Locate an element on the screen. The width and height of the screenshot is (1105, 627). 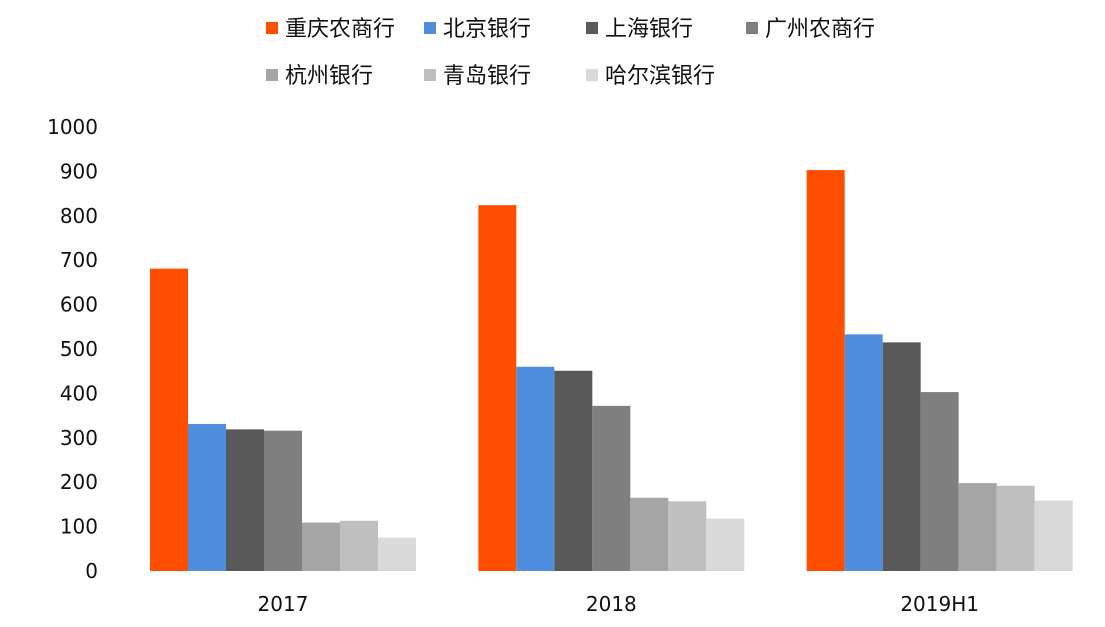
y-tick-label: 300 is located at coordinates (79, 438).